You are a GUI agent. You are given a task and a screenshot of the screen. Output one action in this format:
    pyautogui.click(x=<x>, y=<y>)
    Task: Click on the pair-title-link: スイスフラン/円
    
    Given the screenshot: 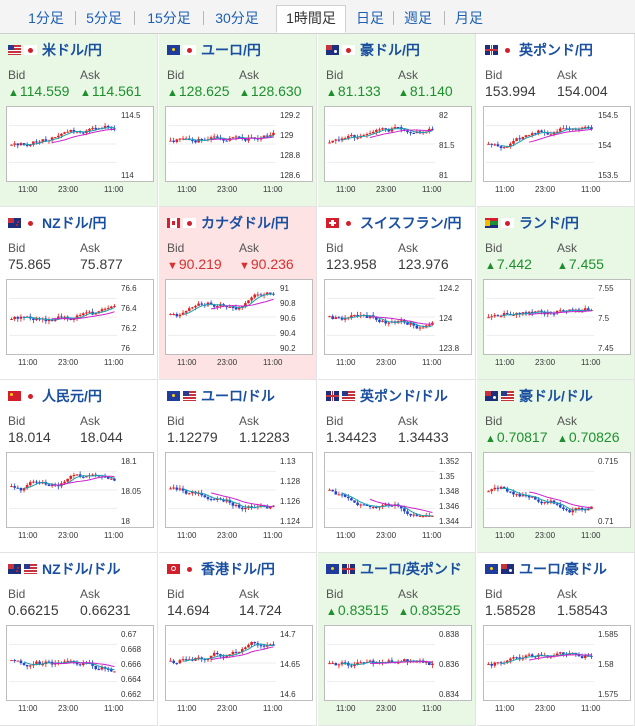 What is the action you would take?
    pyautogui.click(x=393, y=223)
    